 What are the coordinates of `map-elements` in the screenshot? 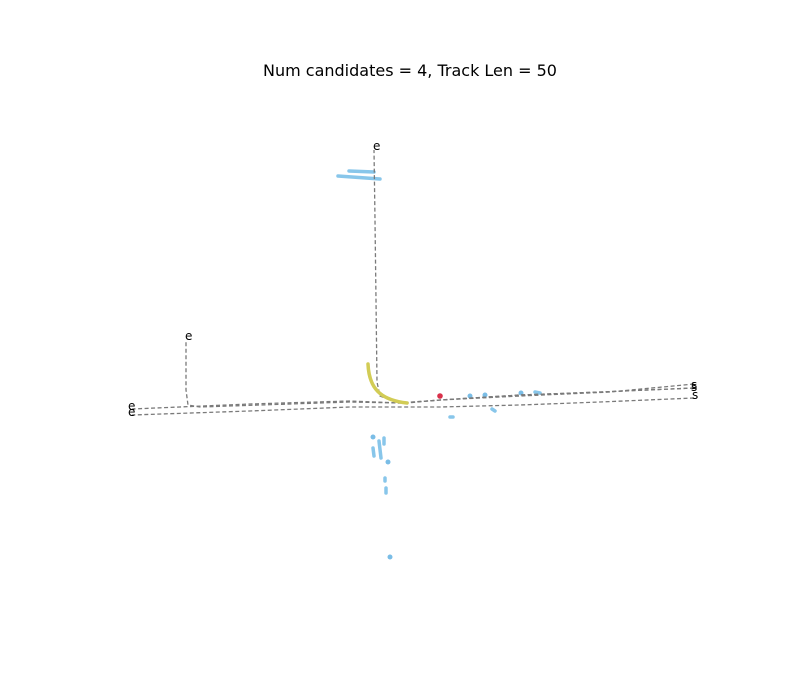 It's located at (439, 364).